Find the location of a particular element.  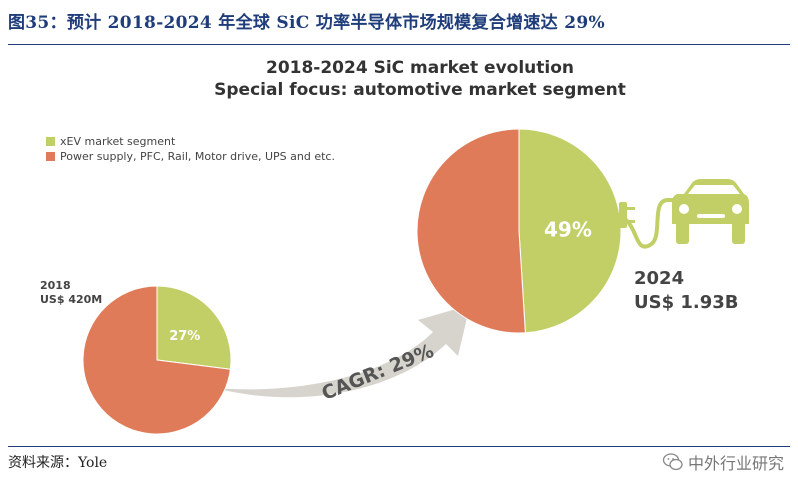

bottom-rule is located at coordinates (399, 446).